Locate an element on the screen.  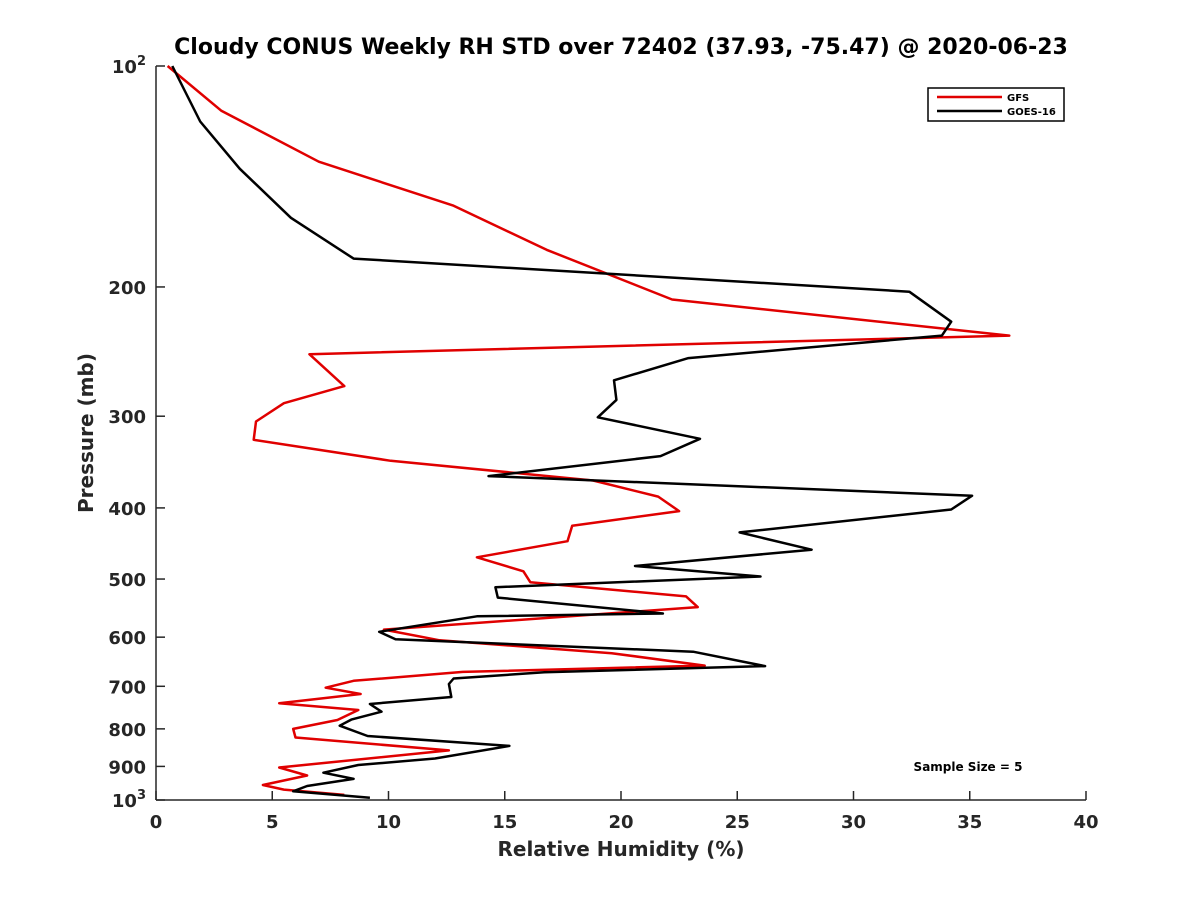
legend-box is located at coordinates (996, 104).